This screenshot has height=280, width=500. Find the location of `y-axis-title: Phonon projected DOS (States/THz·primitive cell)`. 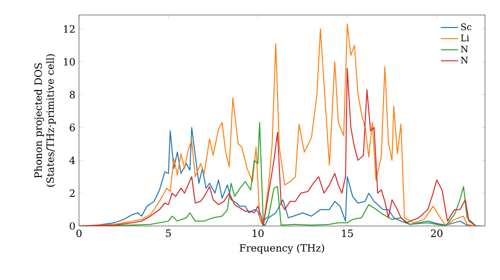

y-axis-title: Phonon projected DOS (States/THz·primitive cell) is located at coordinates (45, 120).